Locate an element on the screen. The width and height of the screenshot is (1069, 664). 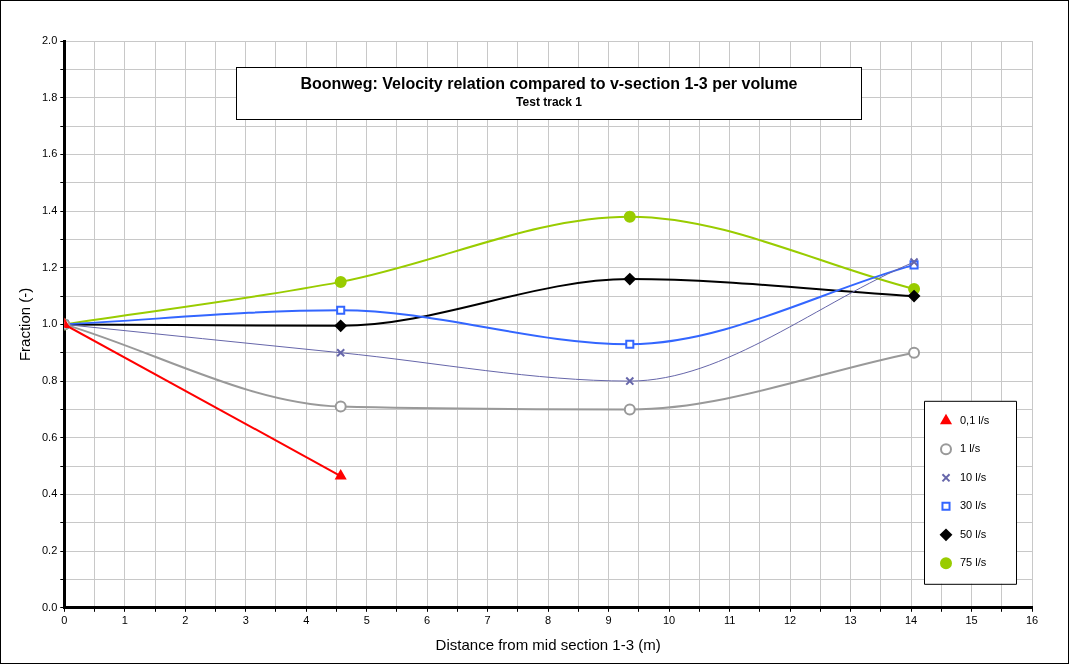
x-tick-label: 11 is located at coordinates (729, 620).